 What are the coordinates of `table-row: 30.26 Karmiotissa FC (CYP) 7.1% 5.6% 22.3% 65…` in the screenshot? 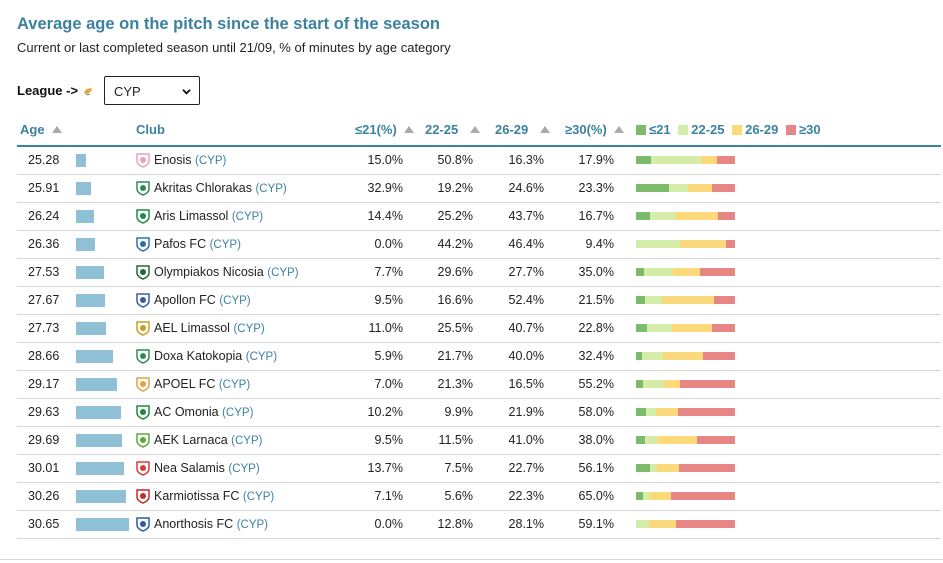 It's located at (479, 497).